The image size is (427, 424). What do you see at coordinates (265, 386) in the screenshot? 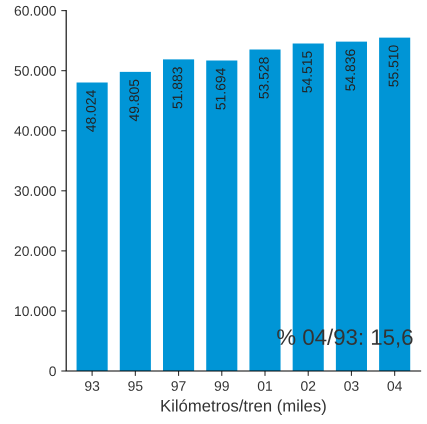
I see `x-tick-label: 01` at bounding box center [265, 386].